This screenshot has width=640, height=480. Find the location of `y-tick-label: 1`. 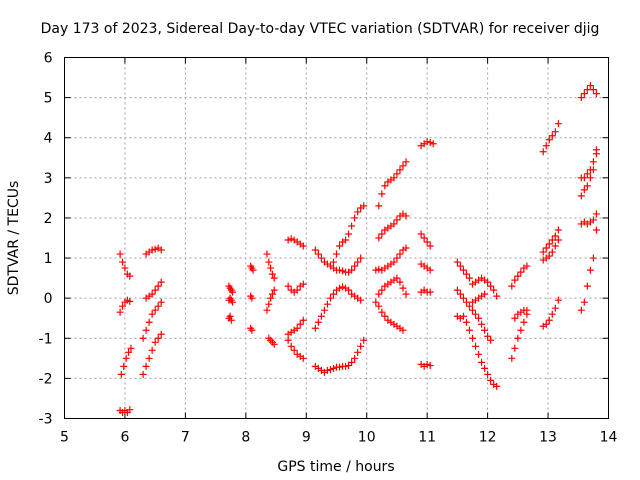

y-tick-label: 1 is located at coordinates (48, 259).